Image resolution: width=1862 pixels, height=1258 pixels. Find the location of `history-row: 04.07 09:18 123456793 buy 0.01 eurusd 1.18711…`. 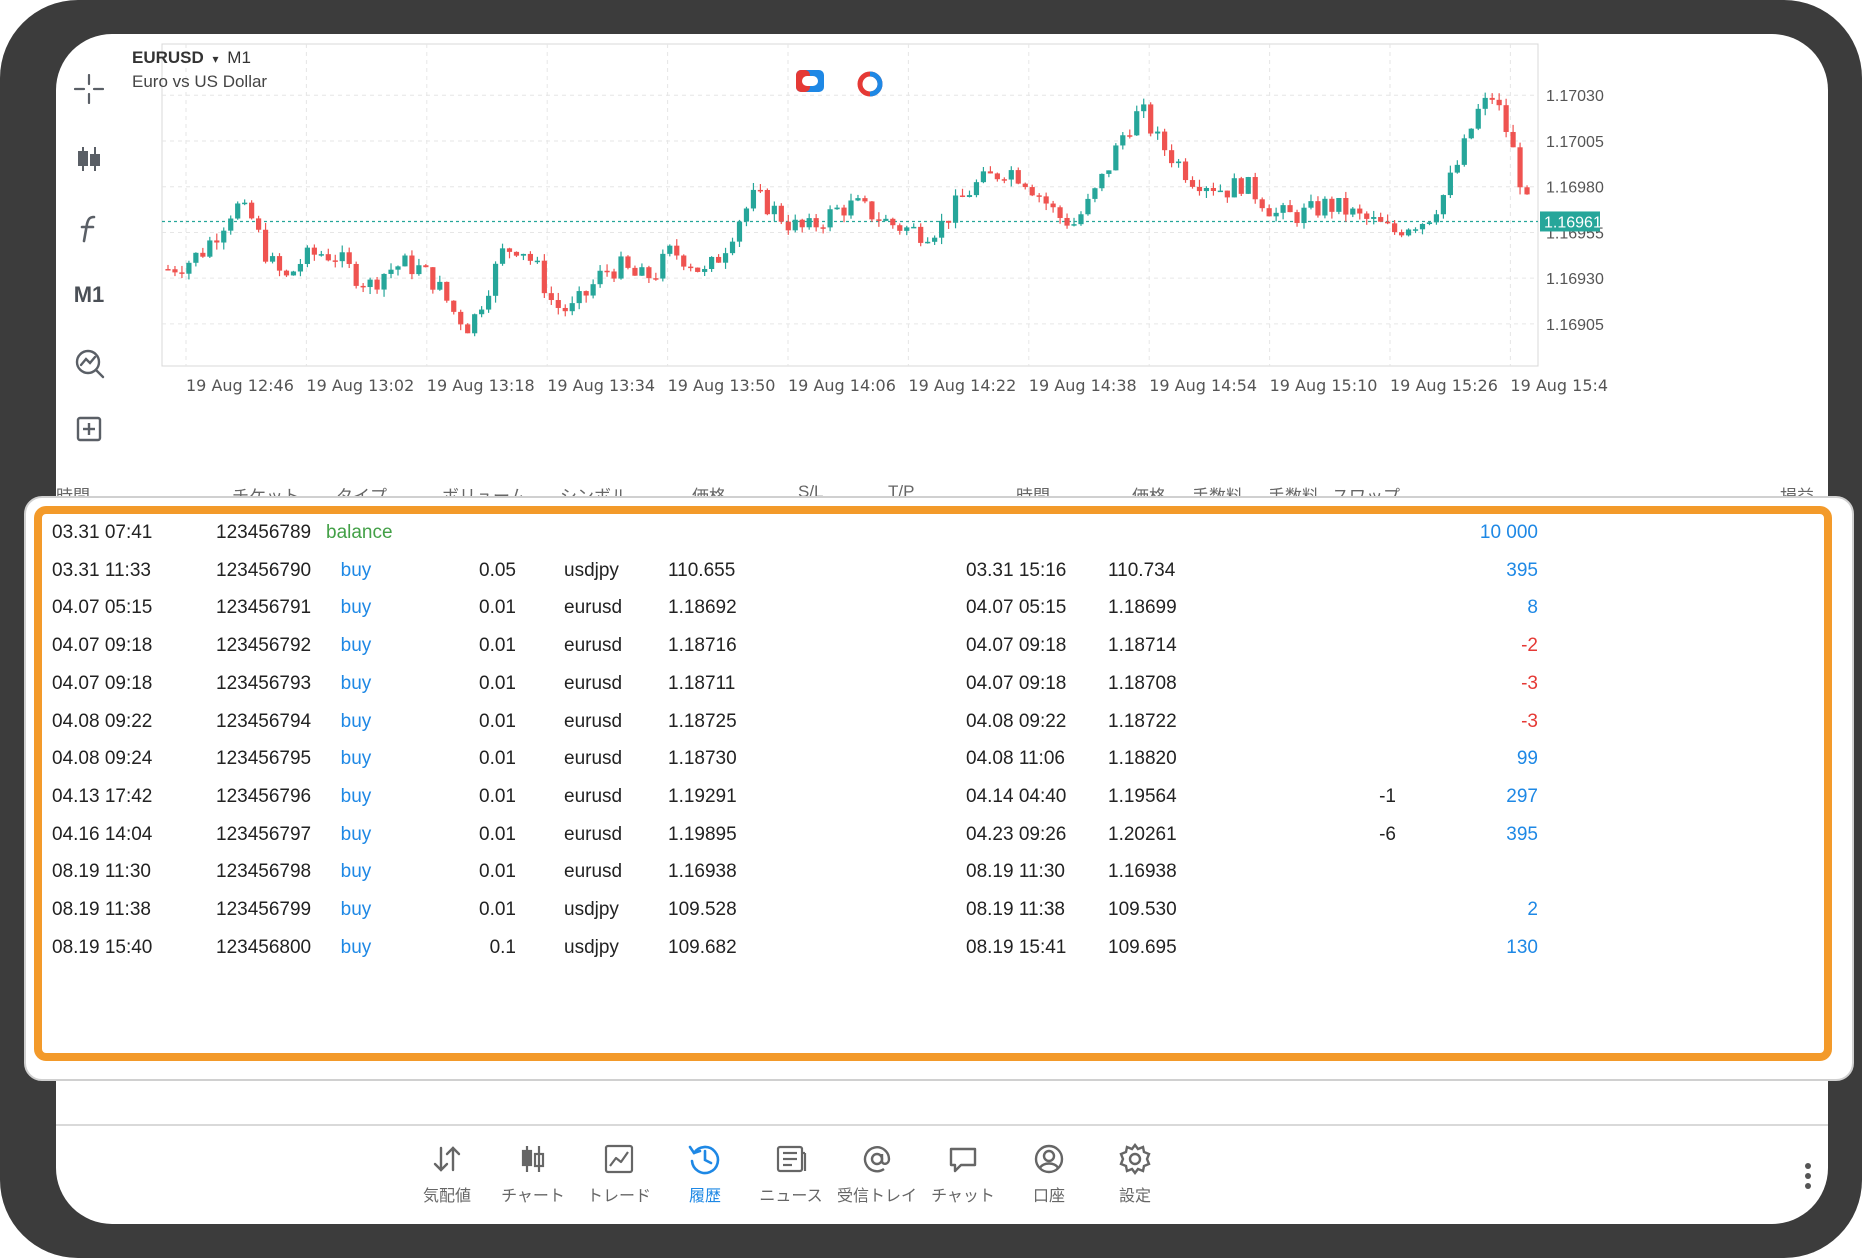

history-row: 04.07 09:18 123456793 buy 0.01 eurusd 1.18711… is located at coordinates (917, 683).